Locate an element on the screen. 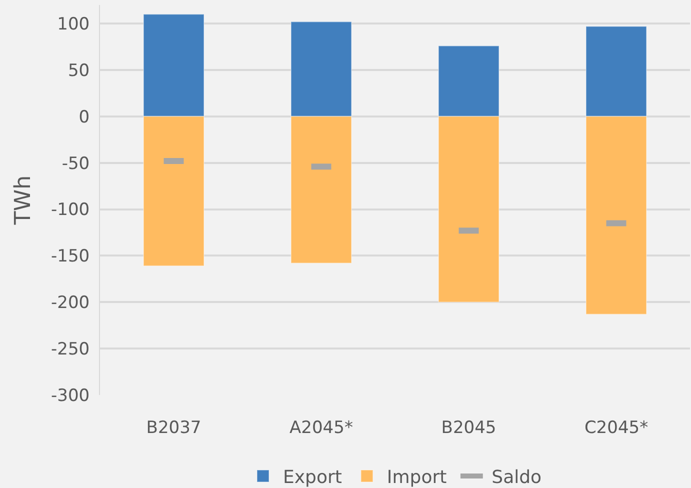 The image size is (691, 488). x-tick-label: B2045 is located at coordinates (468, 428).